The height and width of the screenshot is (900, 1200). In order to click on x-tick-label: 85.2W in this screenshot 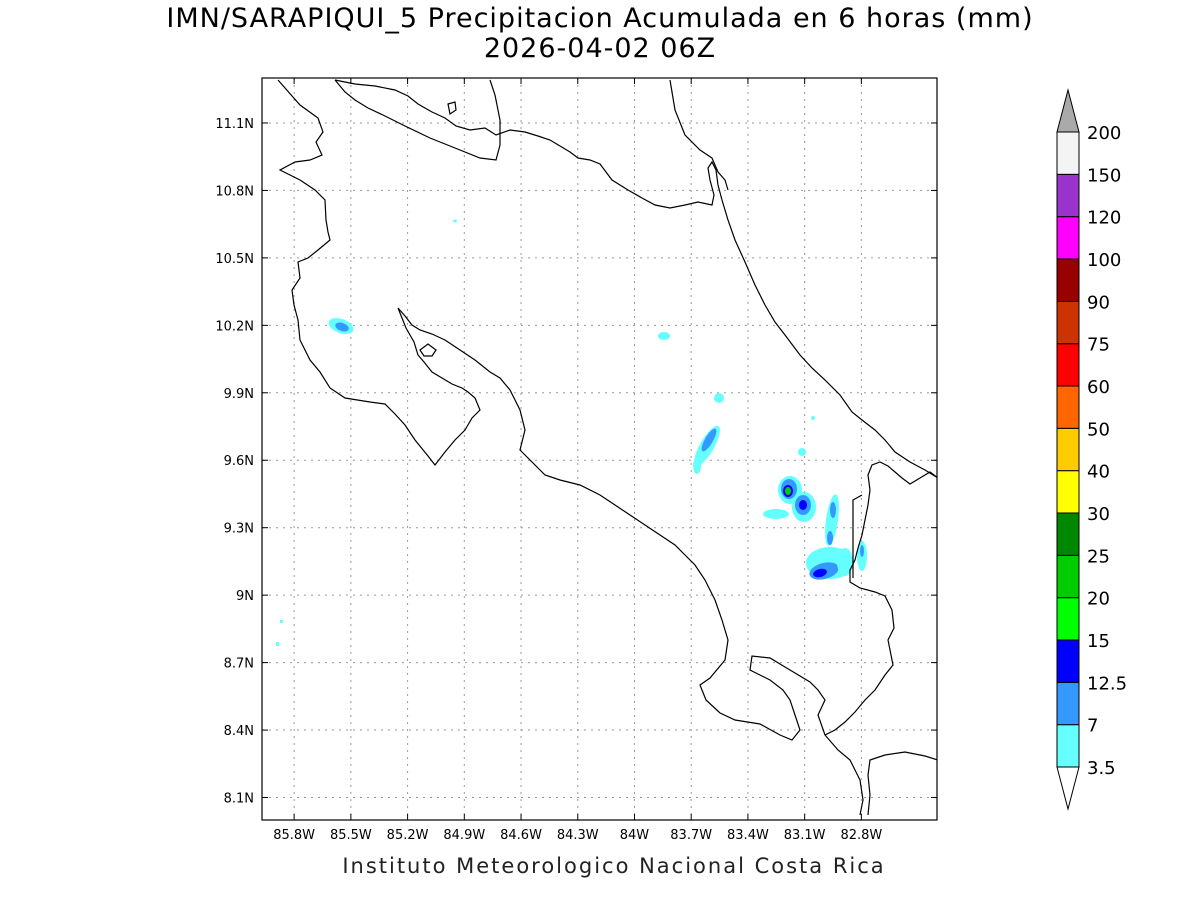, I will do `click(408, 835)`.